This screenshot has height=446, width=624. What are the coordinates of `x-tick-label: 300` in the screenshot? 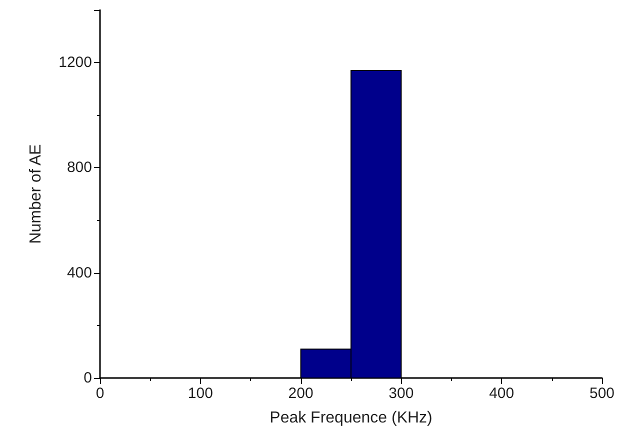 It's located at (401, 393).